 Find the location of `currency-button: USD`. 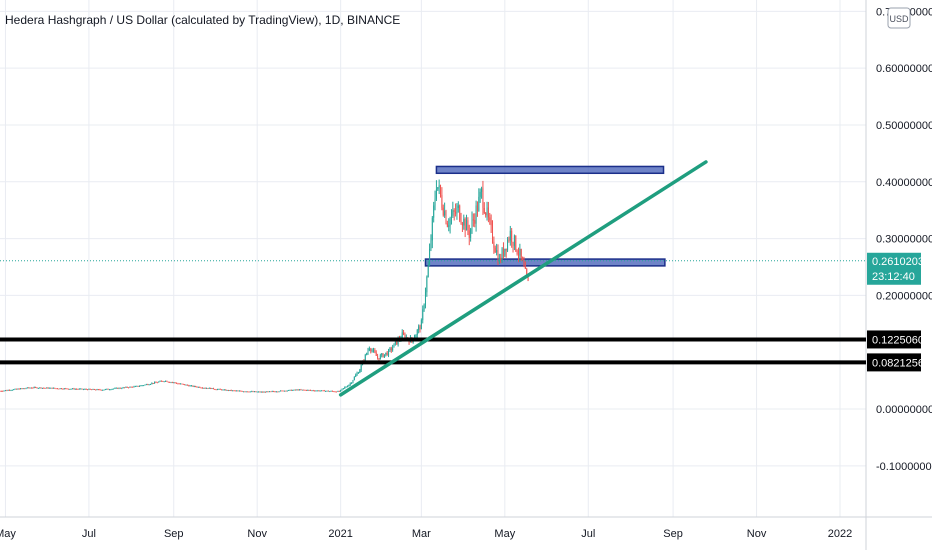

currency-button: USD is located at coordinates (899, 18).